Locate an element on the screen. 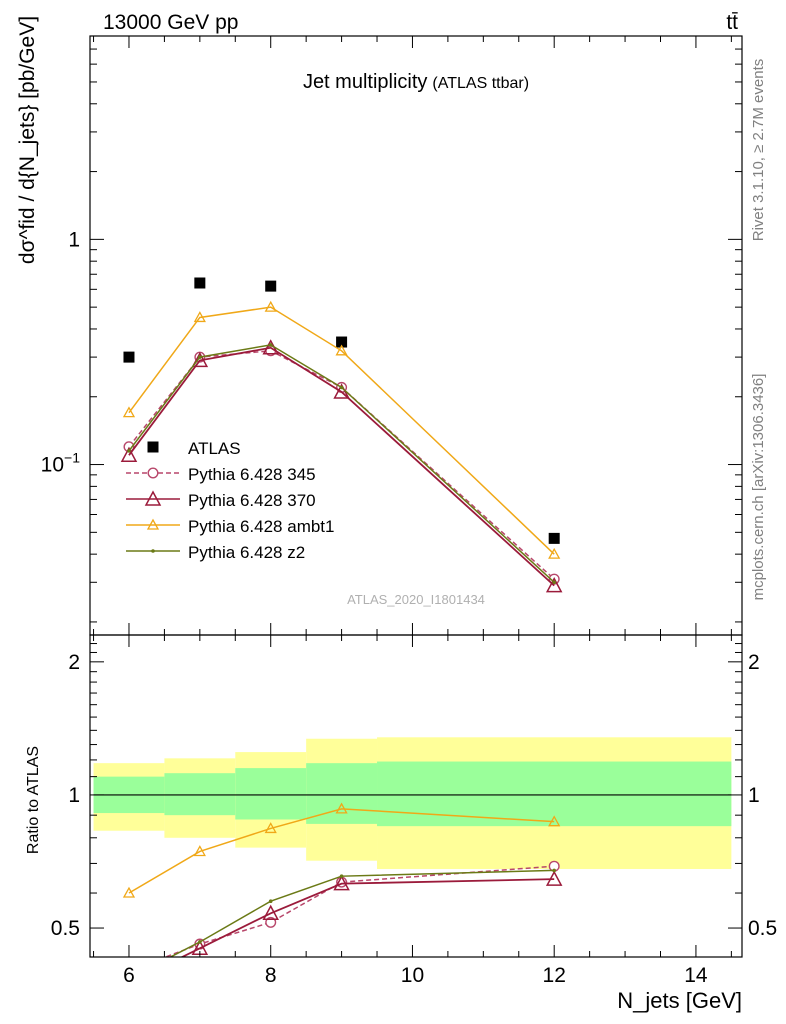  chart-subtitle: (ATLAS ttbar) is located at coordinates (480, 83).